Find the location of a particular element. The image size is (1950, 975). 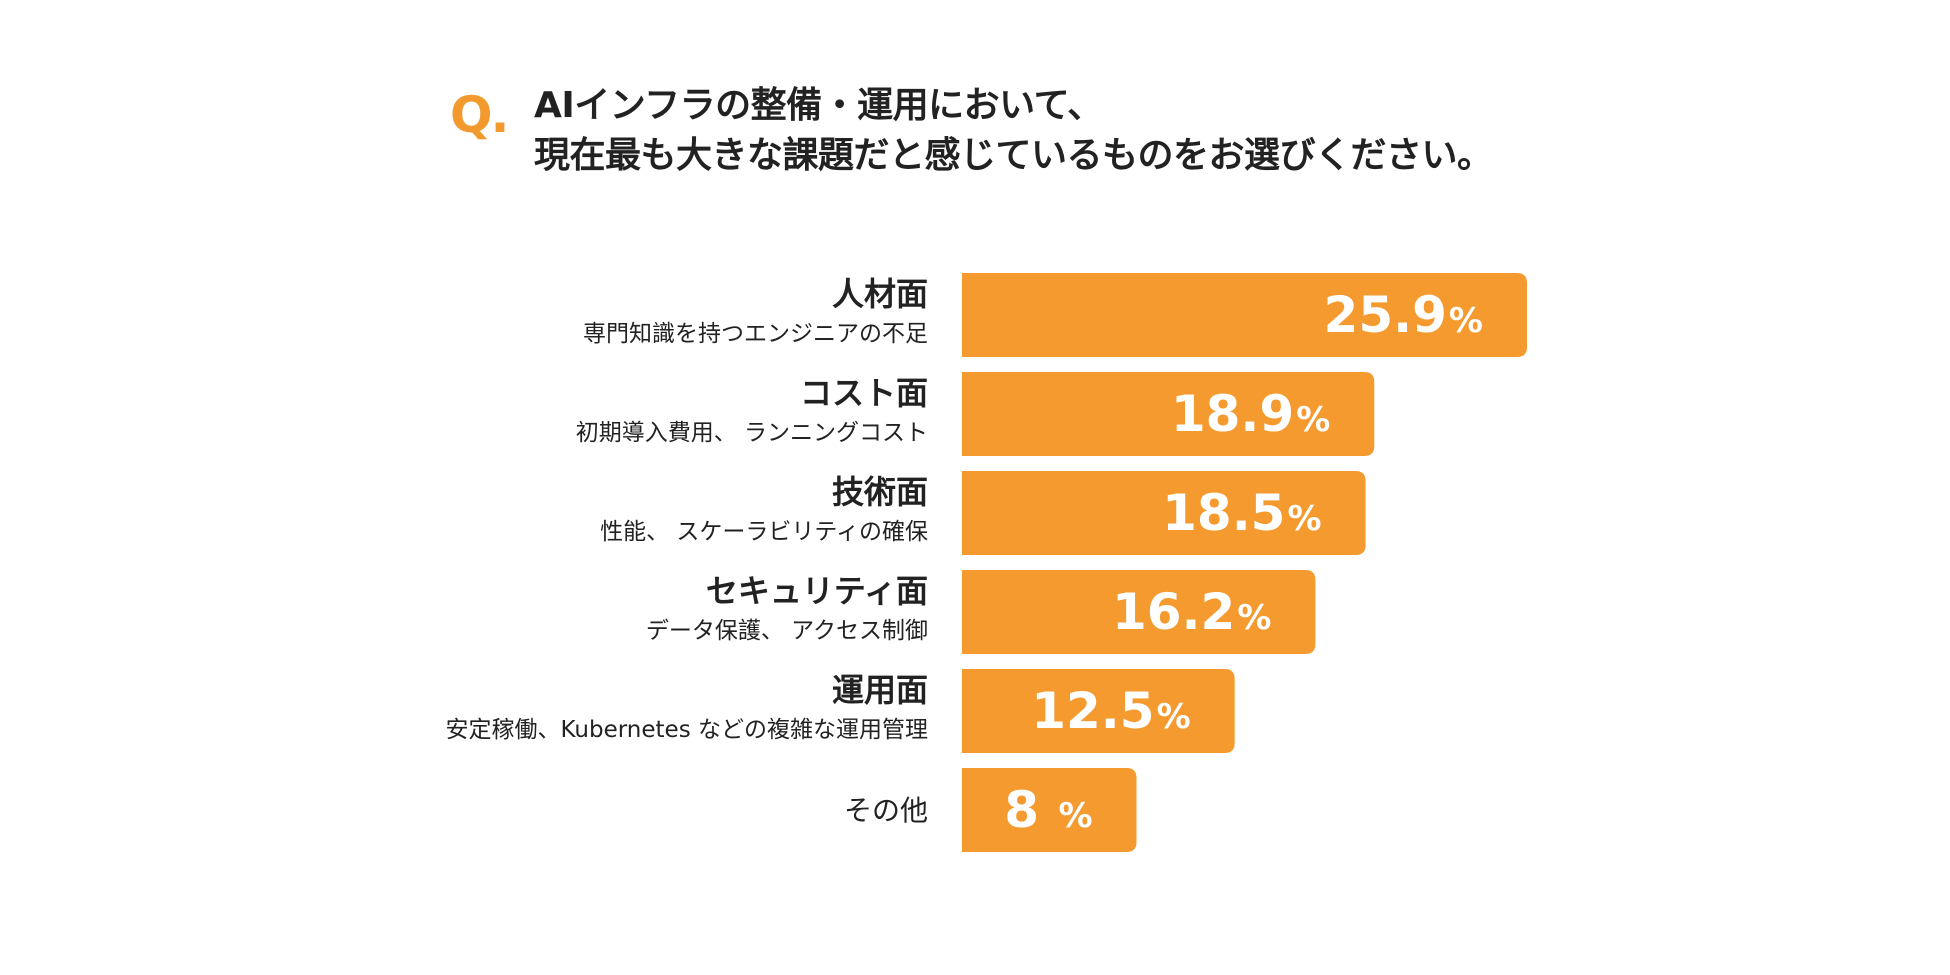

category-subtitle: データ保護、 アクセス制御 is located at coordinates (787, 631).